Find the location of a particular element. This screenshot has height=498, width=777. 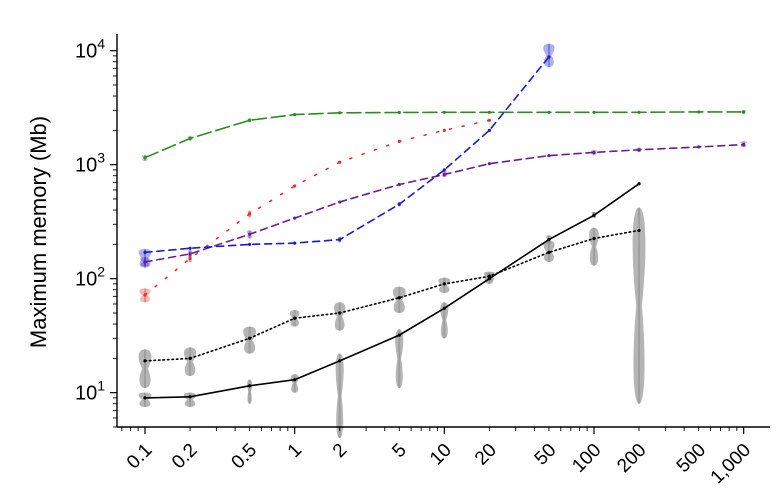

x-tick-label: 0.5 is located at coordinates (245, 457).